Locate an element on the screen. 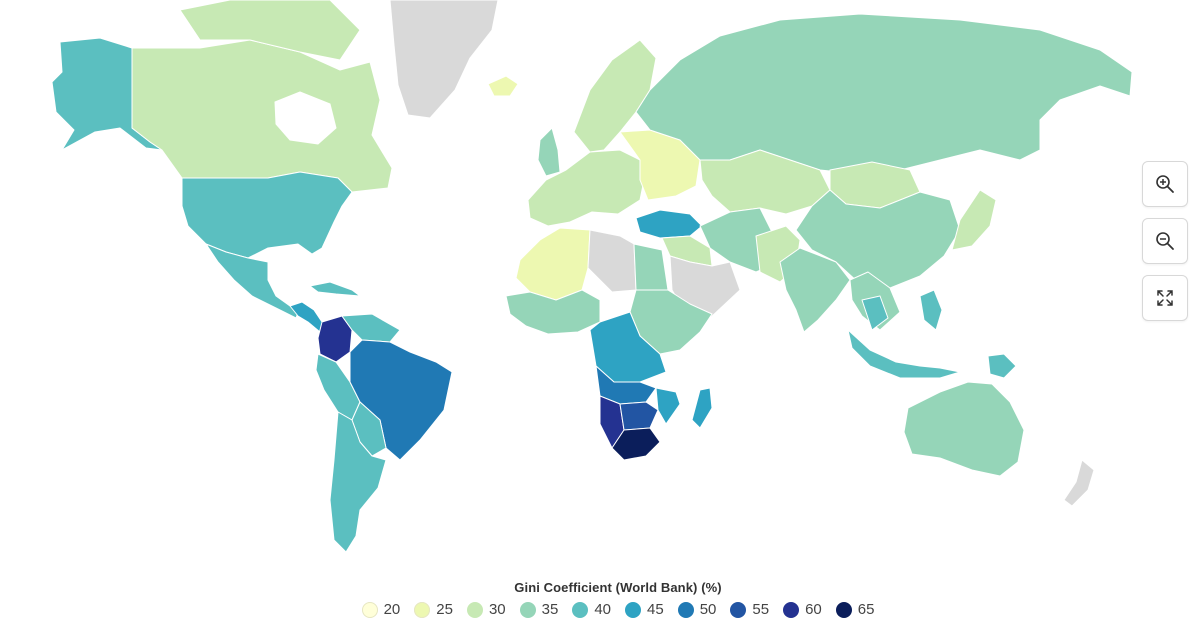  zoom-out-icon is located at coordinates (1165, 241).